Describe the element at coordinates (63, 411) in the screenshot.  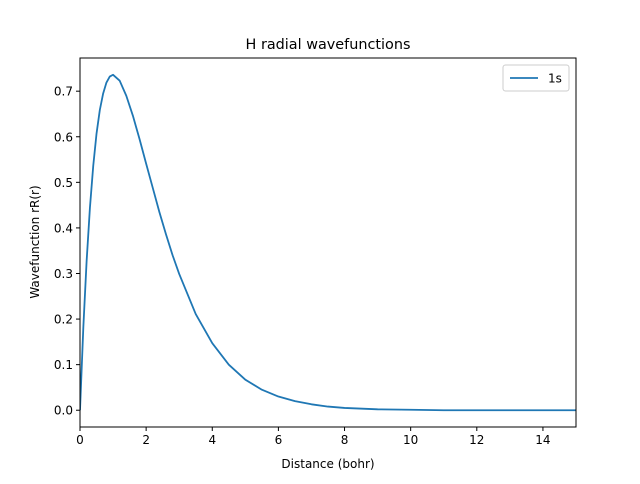
I see `y-tick-label: 0.0` at that location.